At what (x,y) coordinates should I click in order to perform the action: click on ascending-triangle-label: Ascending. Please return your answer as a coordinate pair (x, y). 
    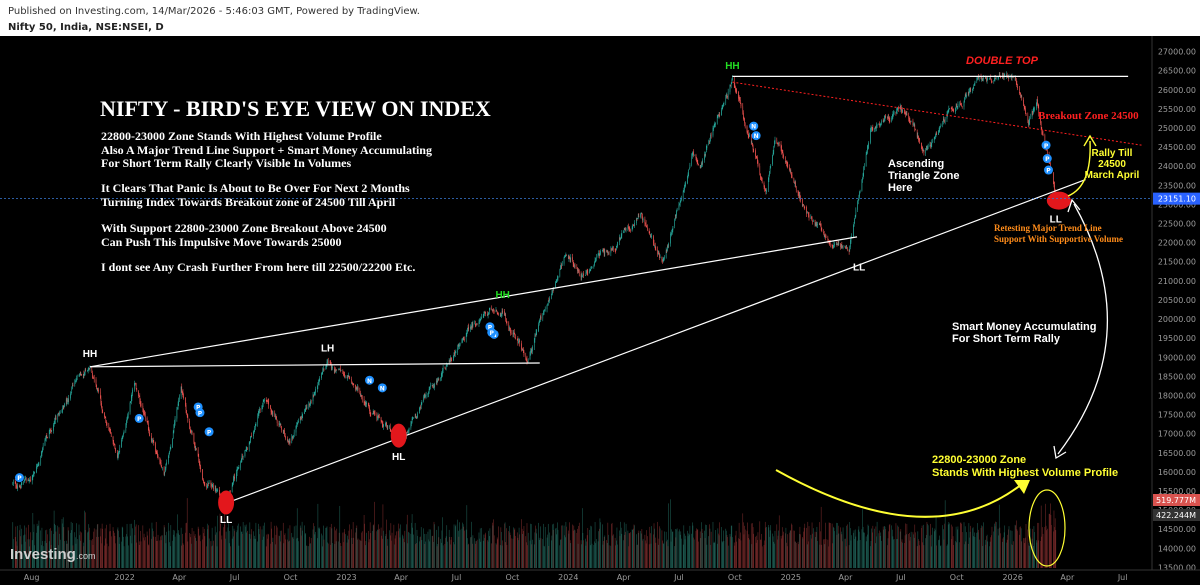
    Looking at the image, I should click on (916, 164).